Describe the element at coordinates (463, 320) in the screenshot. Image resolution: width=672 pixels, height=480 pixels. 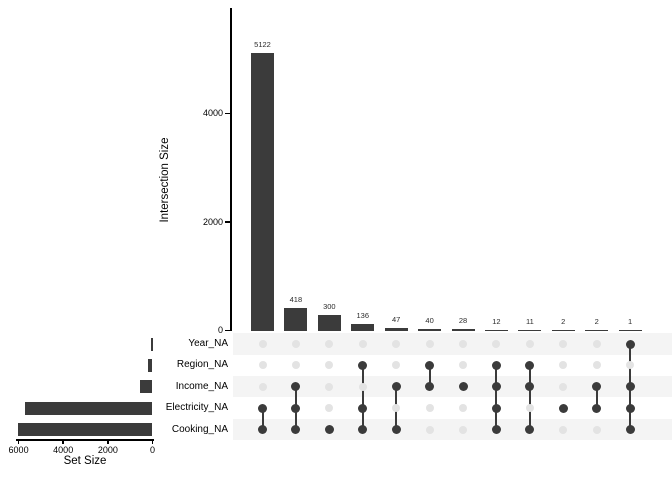
I see `intersection-bar-value: 28` at that location.